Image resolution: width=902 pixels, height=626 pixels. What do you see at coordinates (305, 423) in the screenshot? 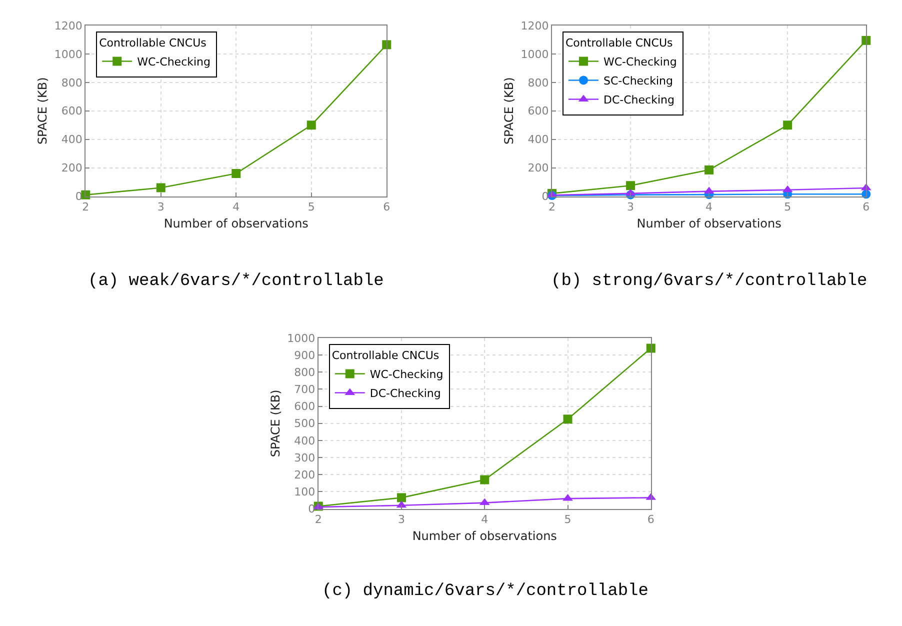
I see `y-tick-label: 500` at bounding box center [305, 423].